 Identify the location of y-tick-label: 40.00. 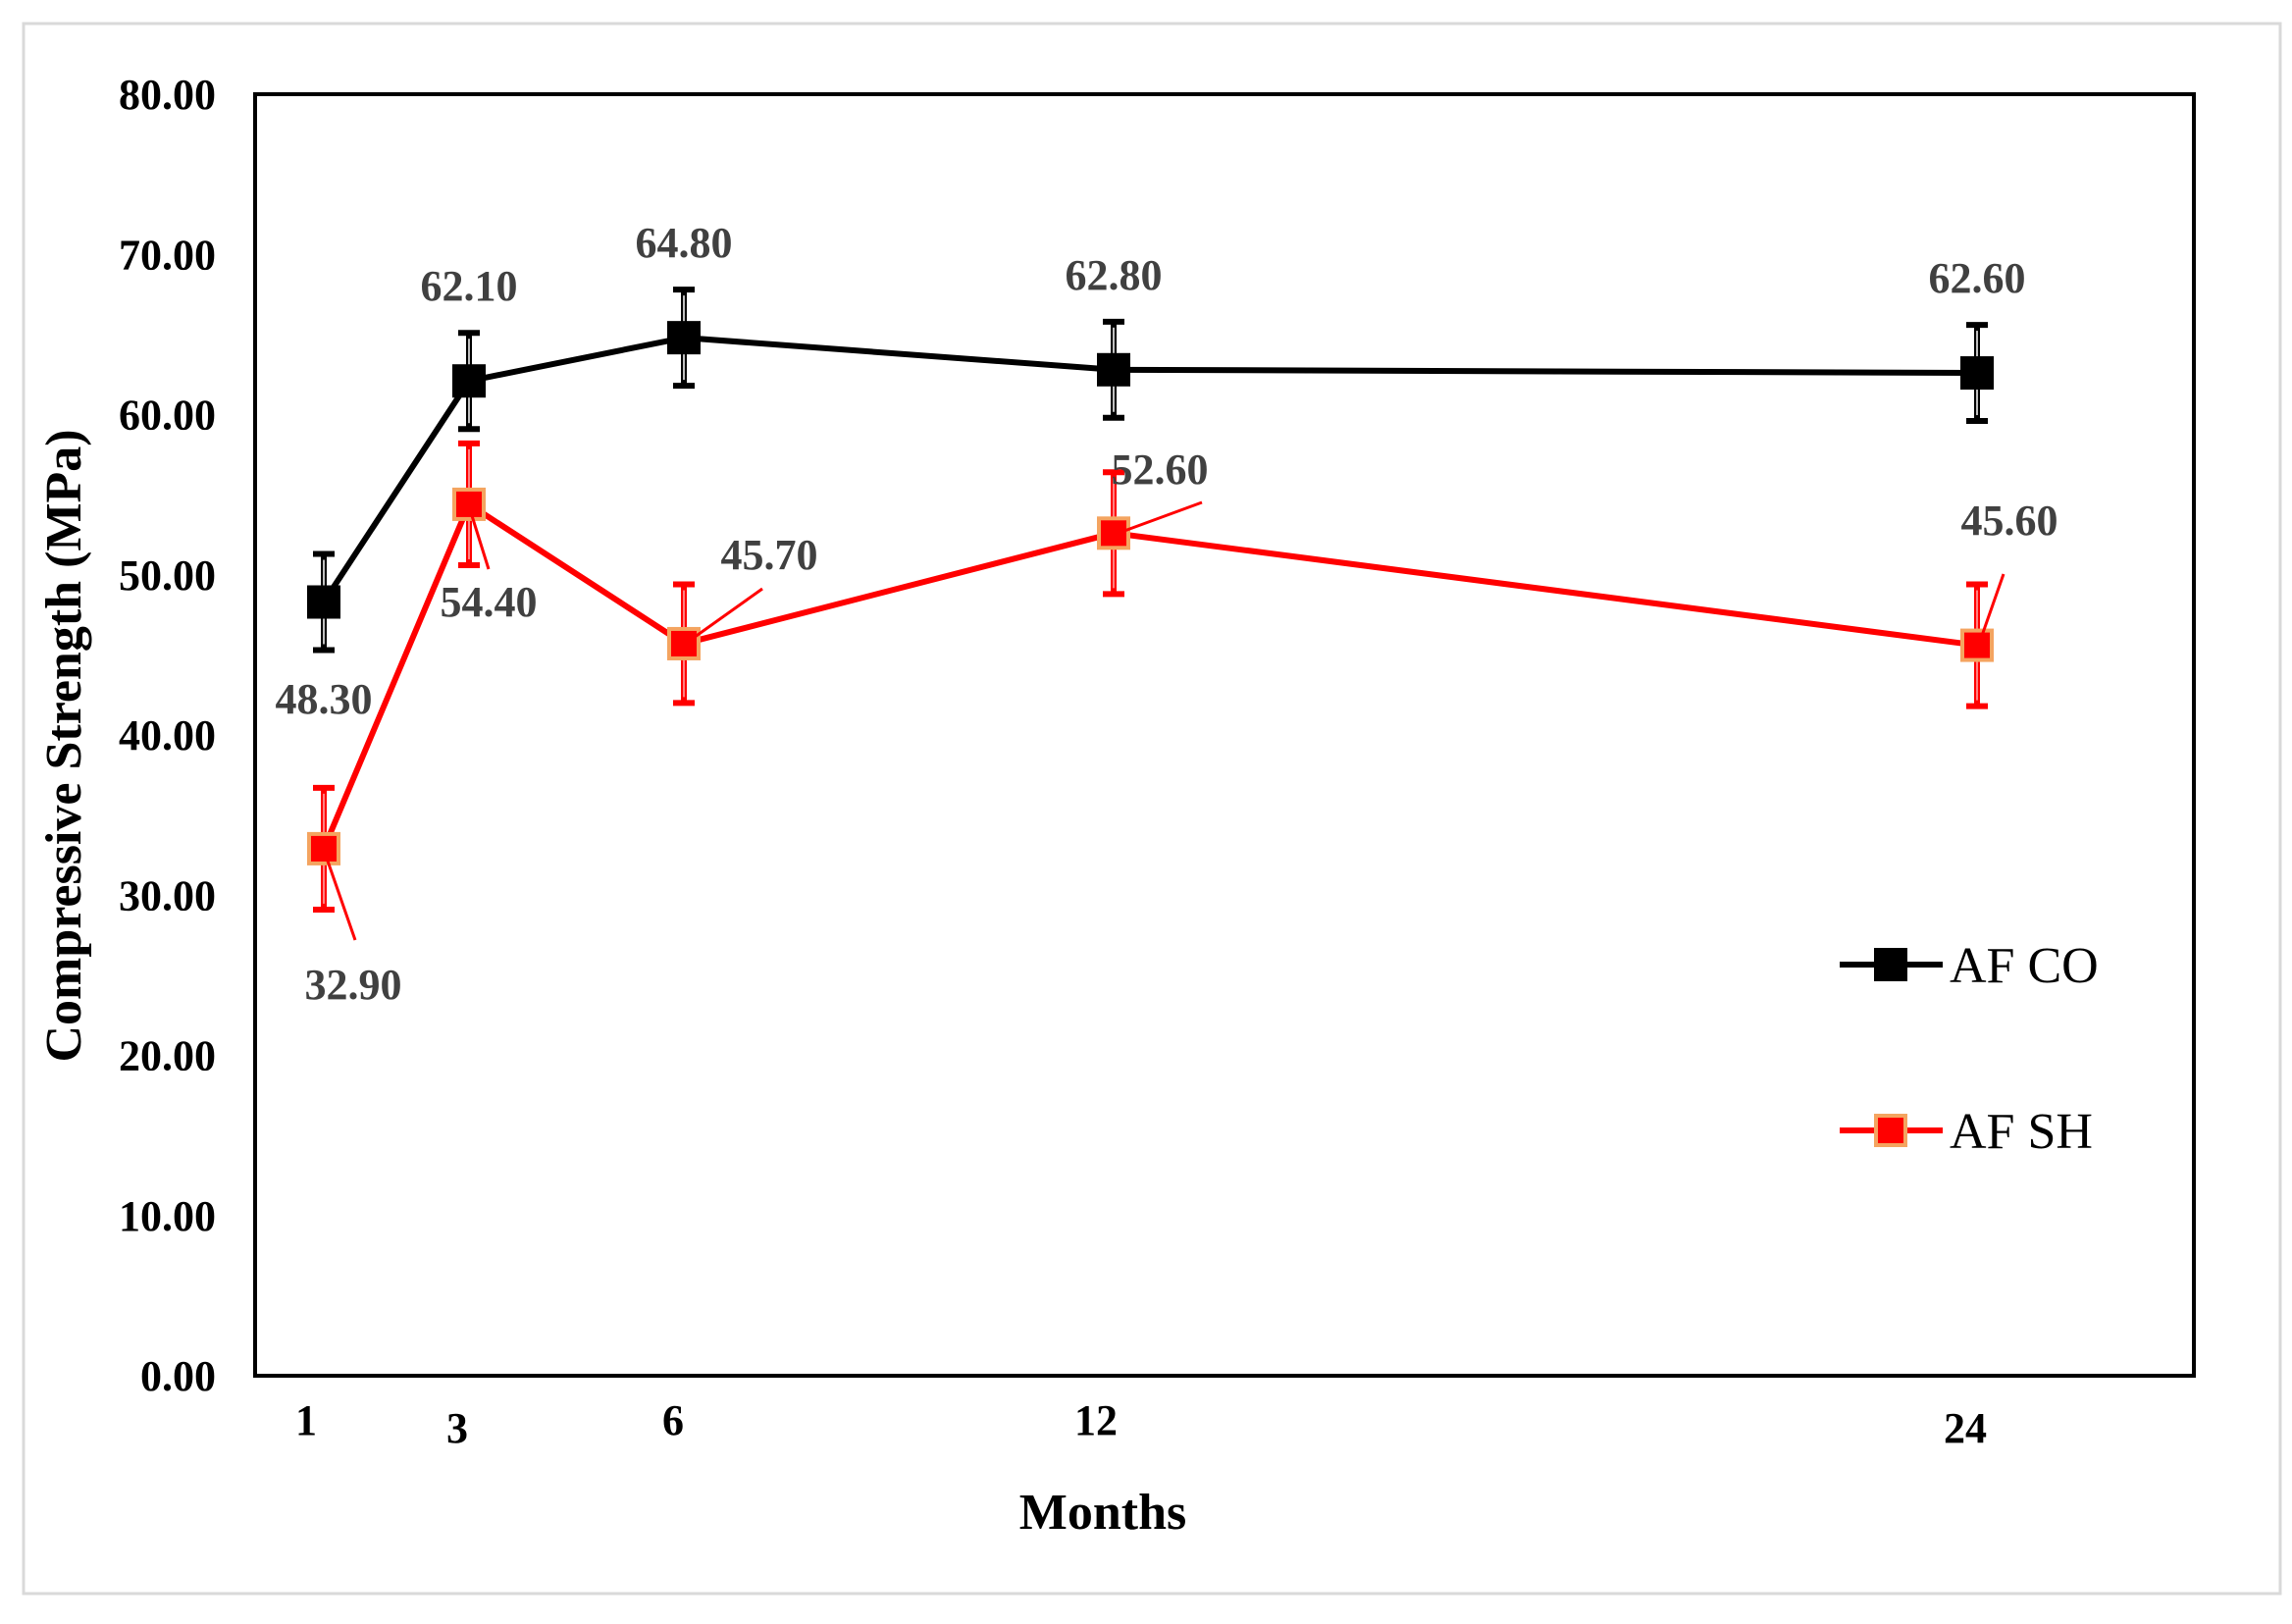
(167, 735).